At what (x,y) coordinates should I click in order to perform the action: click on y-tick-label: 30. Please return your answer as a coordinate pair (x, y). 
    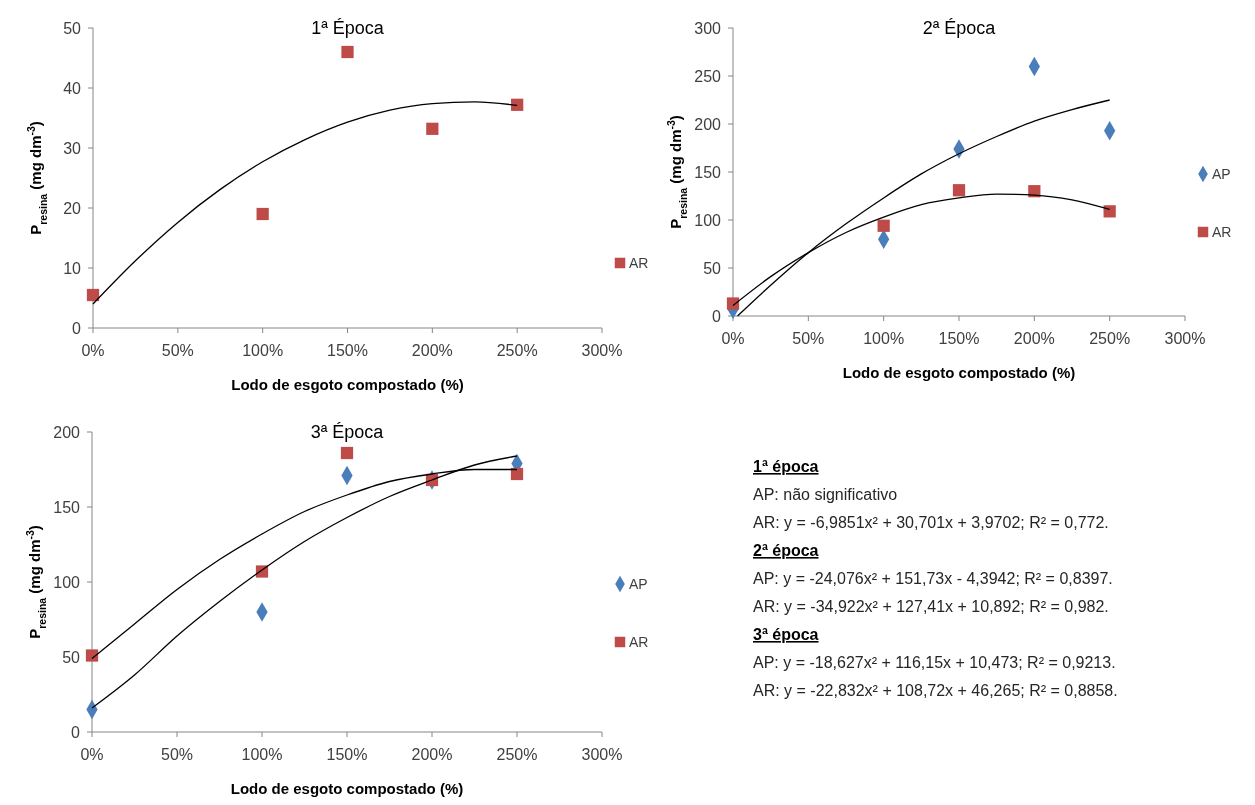
    Looking at the image, I should click on (72, 148).